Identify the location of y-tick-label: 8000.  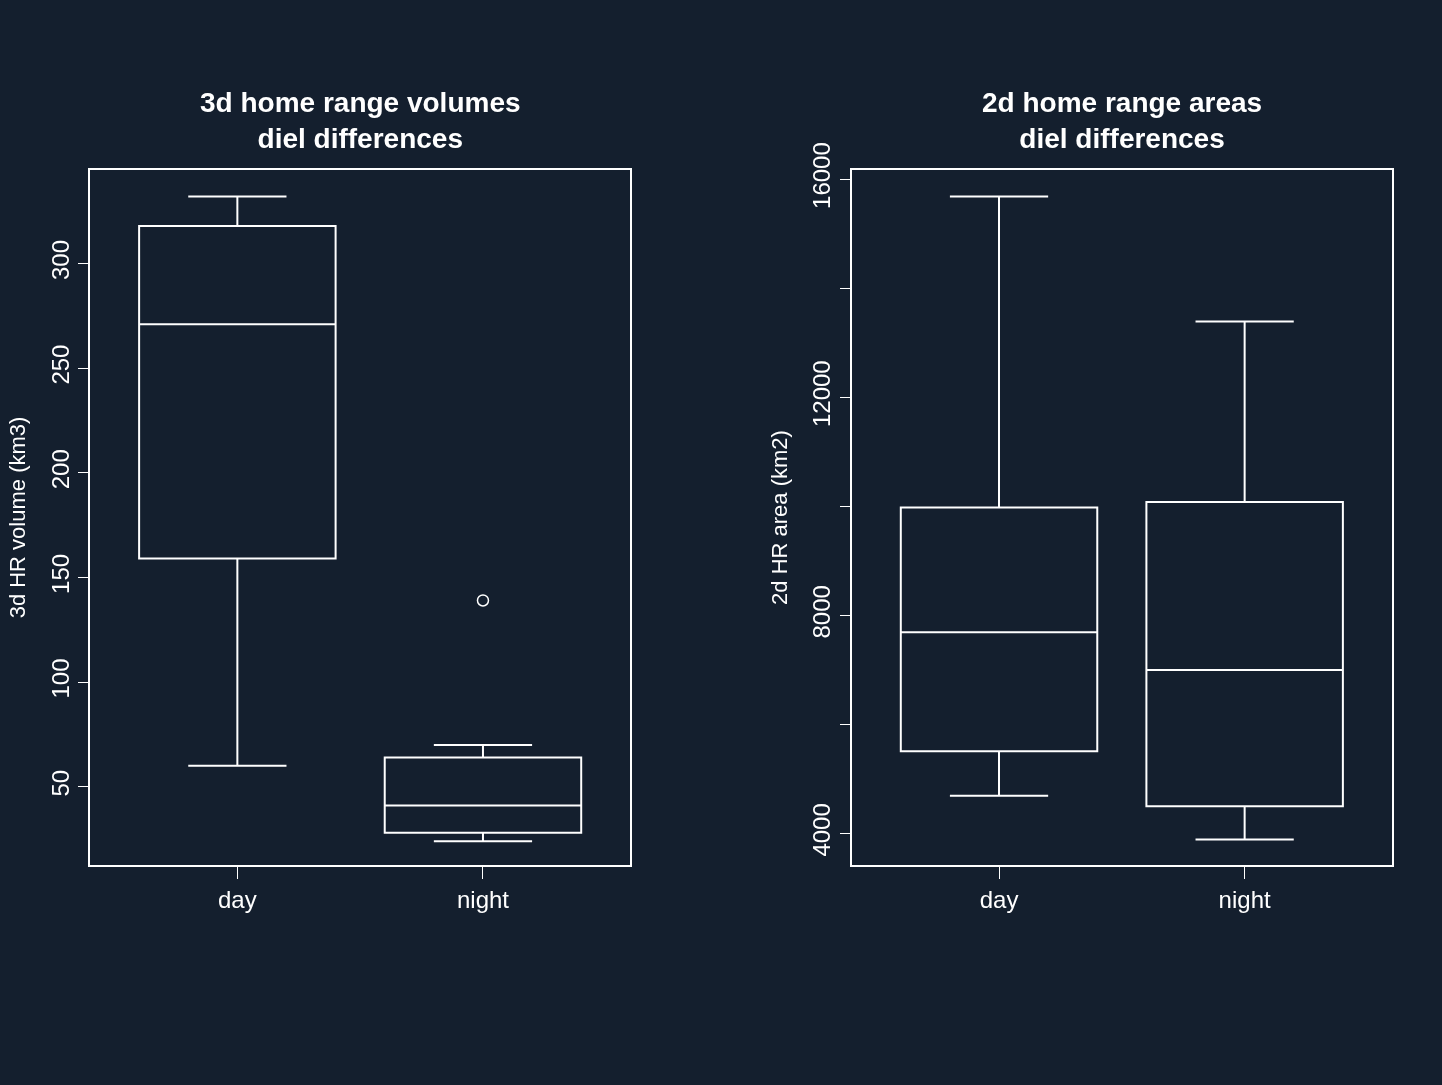
(822, 612).